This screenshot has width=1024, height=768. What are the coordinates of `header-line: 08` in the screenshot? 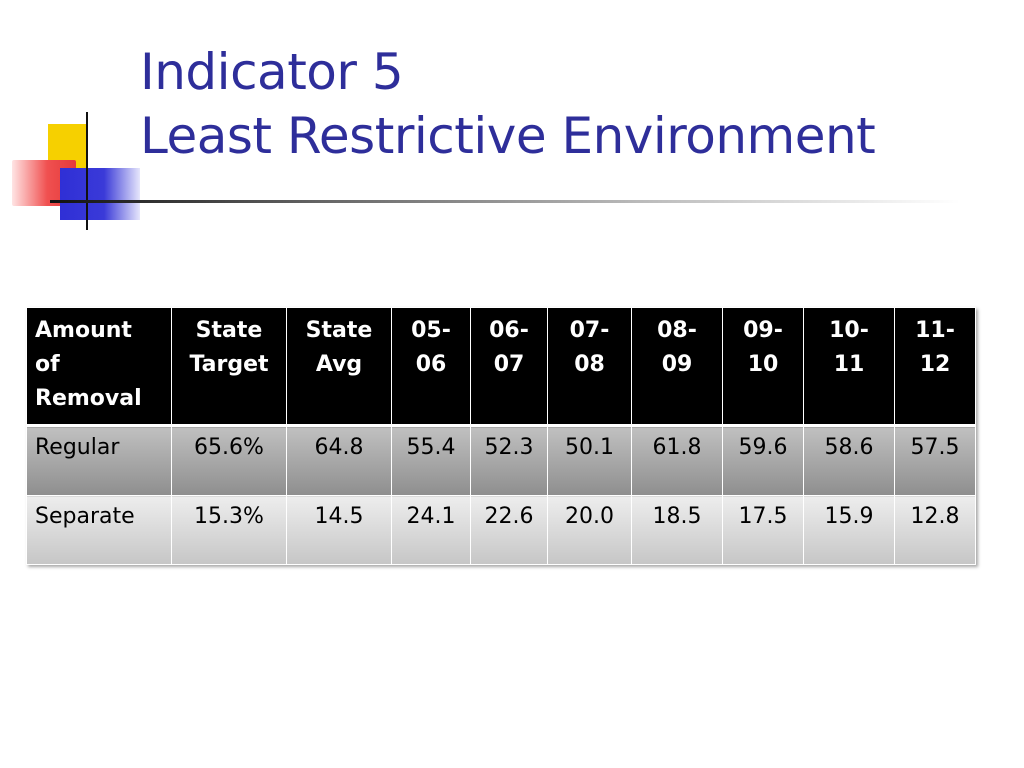 It's located at (589, 364).